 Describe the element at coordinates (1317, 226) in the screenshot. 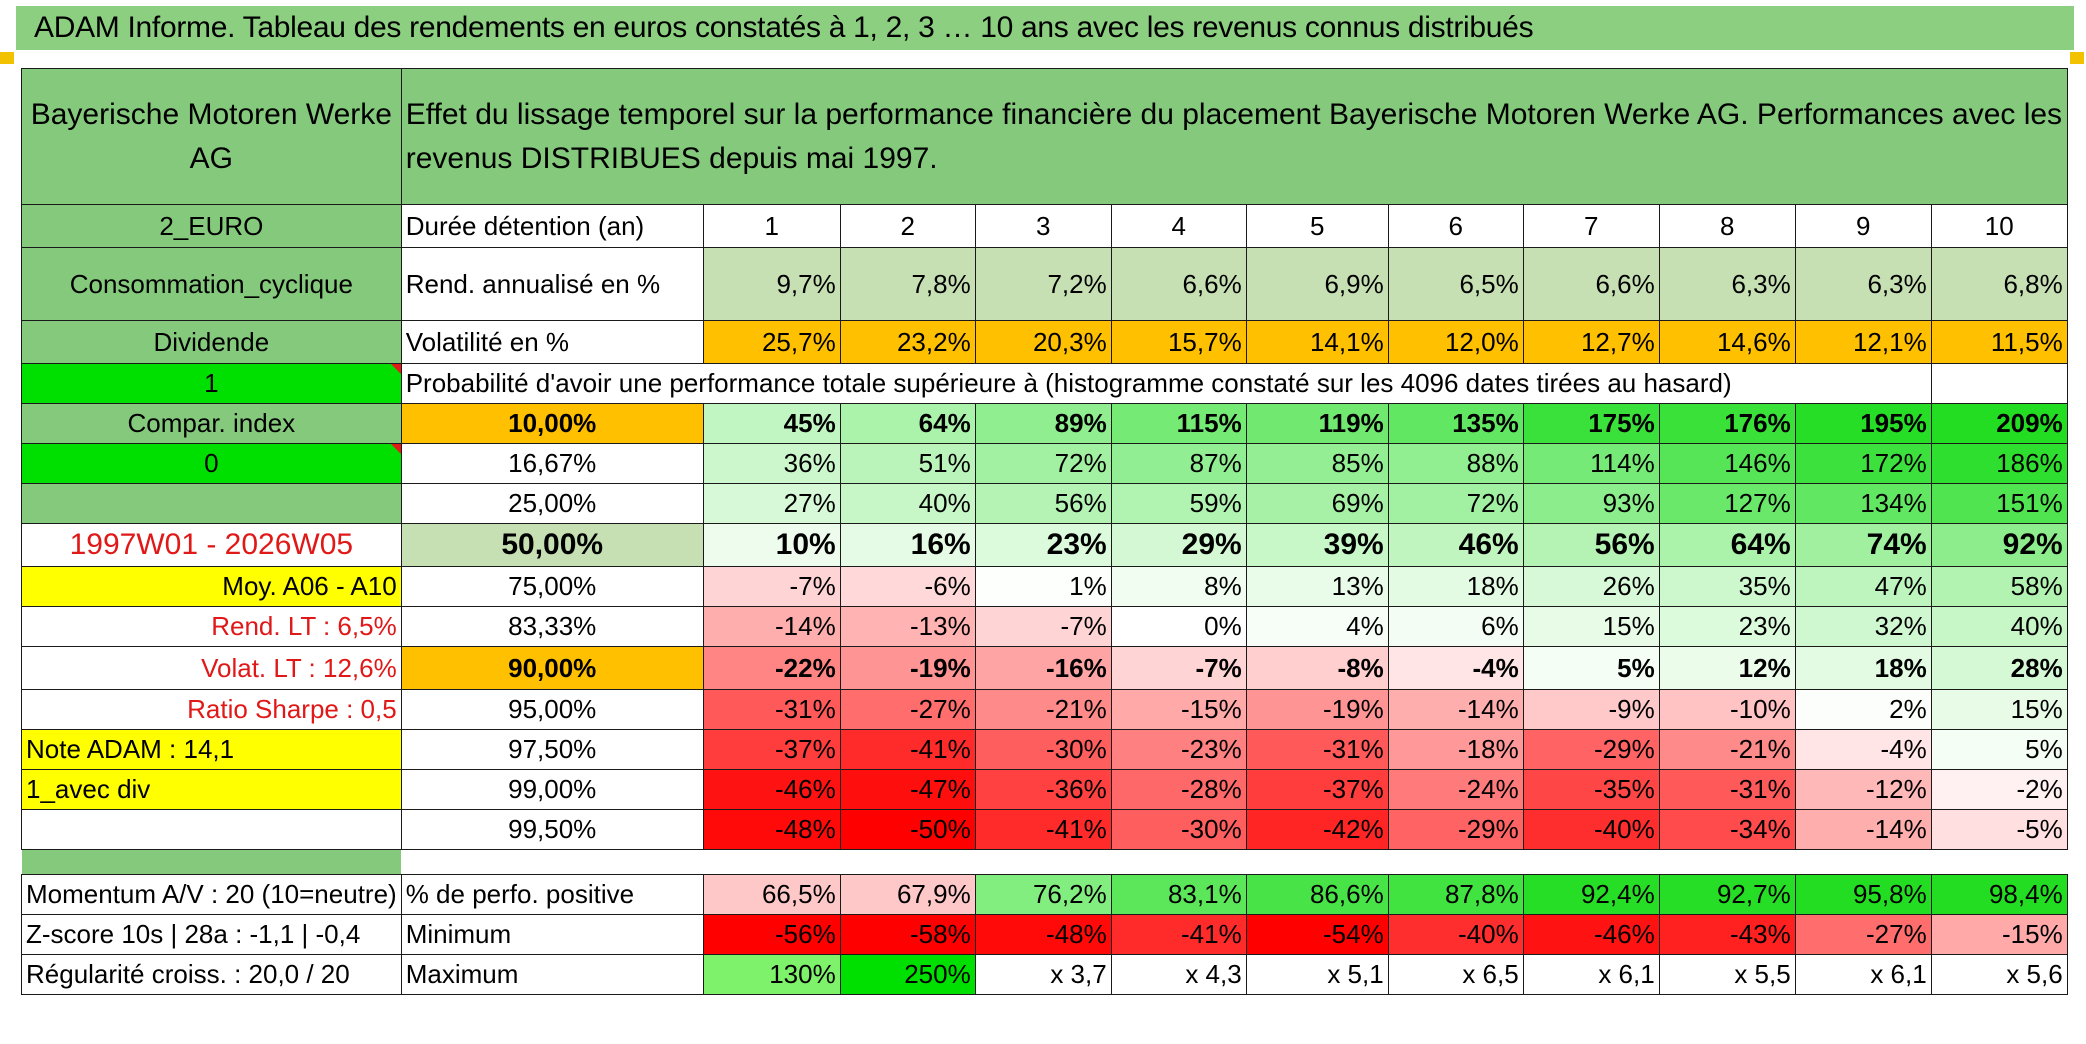

I see `year-header: 5` at that location.